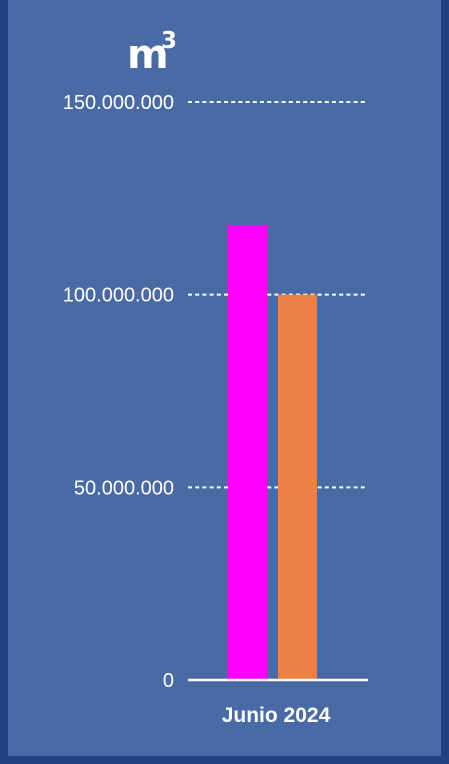 The width and height of the screenshot is (449, 764). What do you see at coordinates (118, 103) in the screenshot?
I see `y-tick-label: 150.000.000` at bounding box center [118, 103].